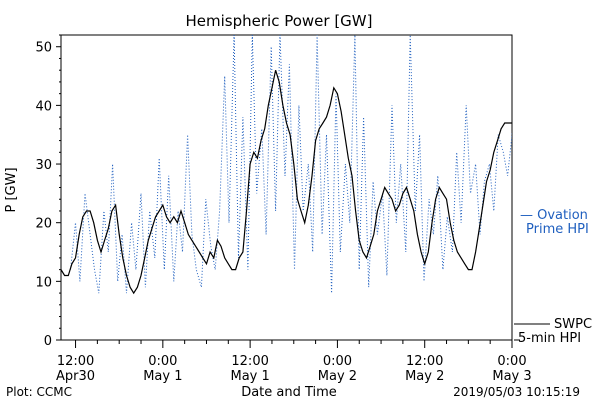 The image size is (600, 400). I want to click on x-axis-label: Date and Time, so click(289, 392).